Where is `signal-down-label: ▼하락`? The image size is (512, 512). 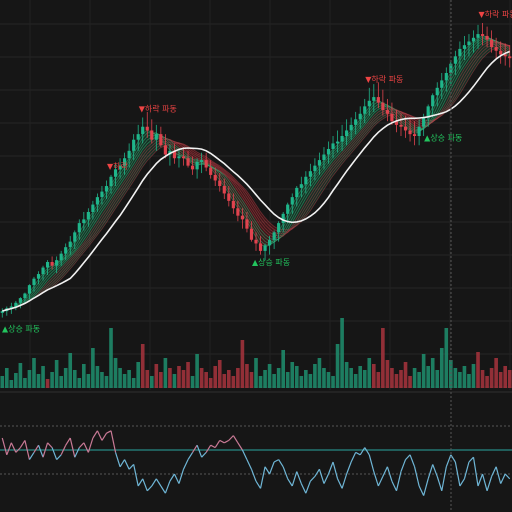 signal-down-label: ▼하락 is located at coordinates (118, 166).